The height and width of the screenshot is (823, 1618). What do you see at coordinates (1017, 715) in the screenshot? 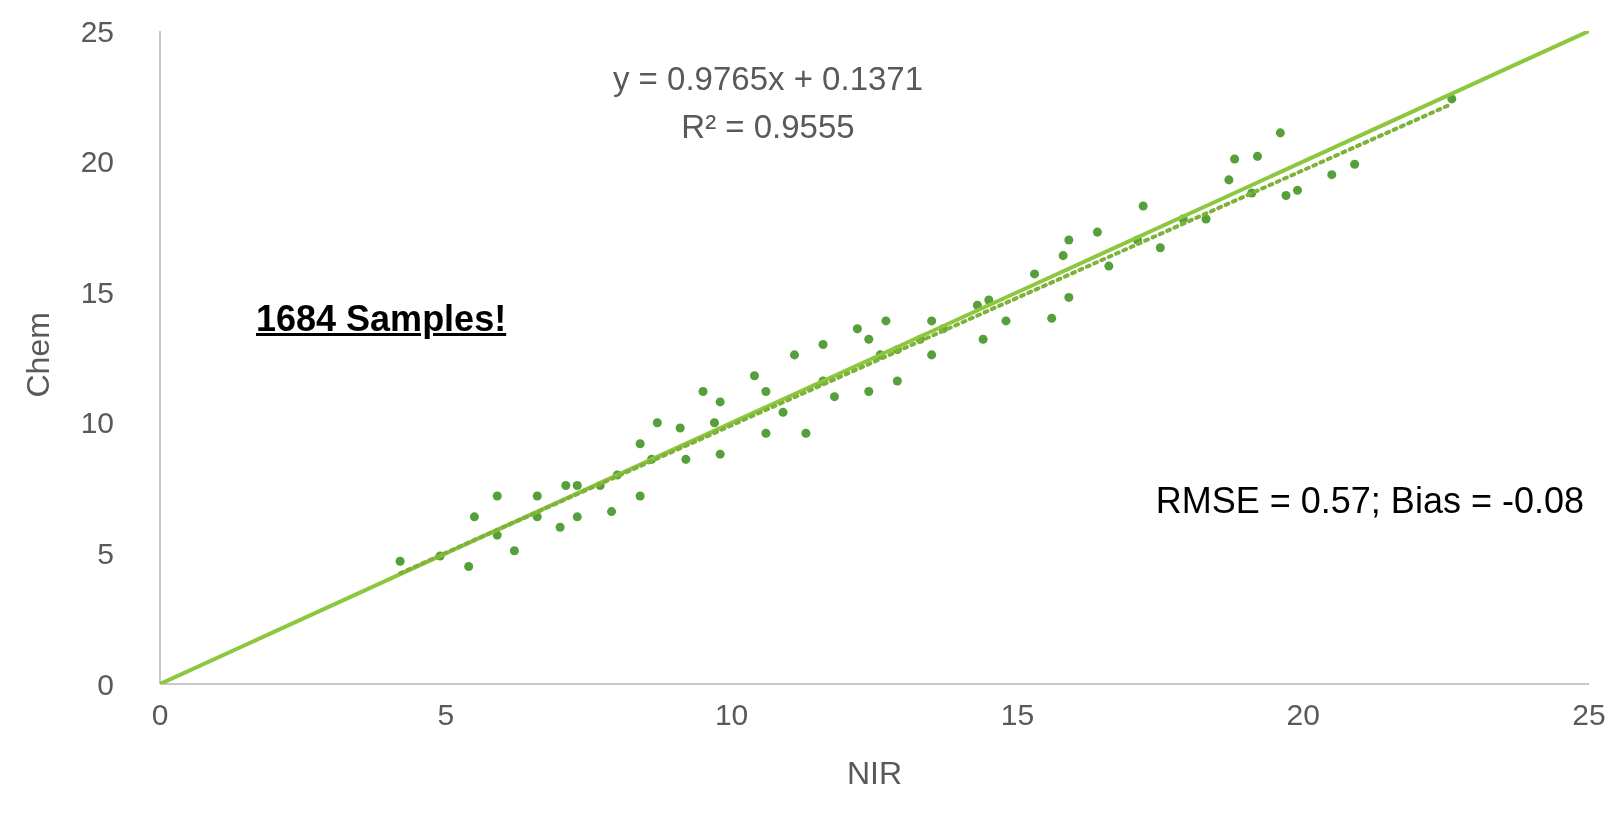
I see `x-tick-label: 15` at bounding box center [1017, 715].